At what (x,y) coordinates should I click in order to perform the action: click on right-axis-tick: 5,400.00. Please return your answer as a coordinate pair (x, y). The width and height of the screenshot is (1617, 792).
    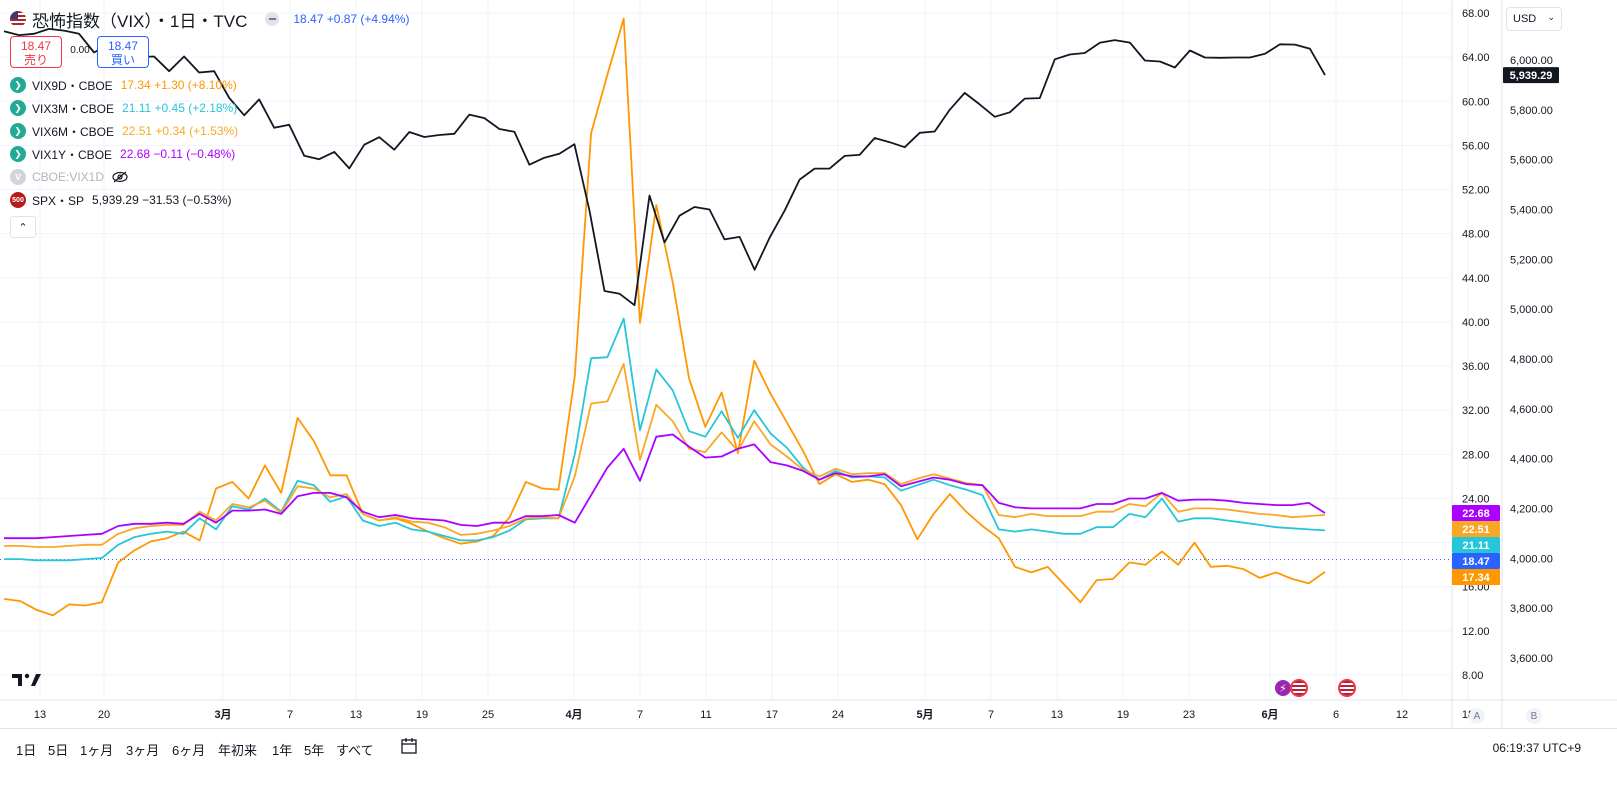
    Looking at the image, I should click on (1531, 211).